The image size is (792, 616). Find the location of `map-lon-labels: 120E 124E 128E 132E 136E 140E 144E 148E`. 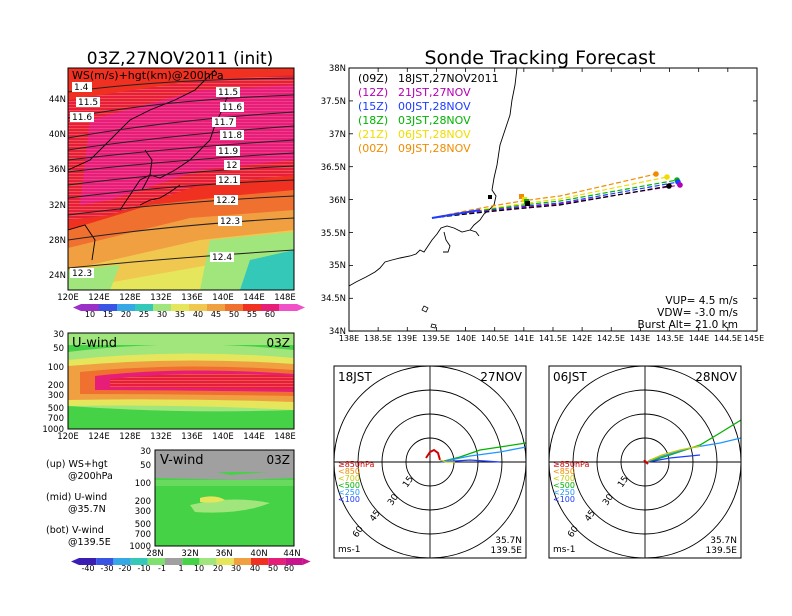

map-lon-labels: 120E 124E 128E 132E 136E 140E 144E 148E is located at coordinates (176, 298).